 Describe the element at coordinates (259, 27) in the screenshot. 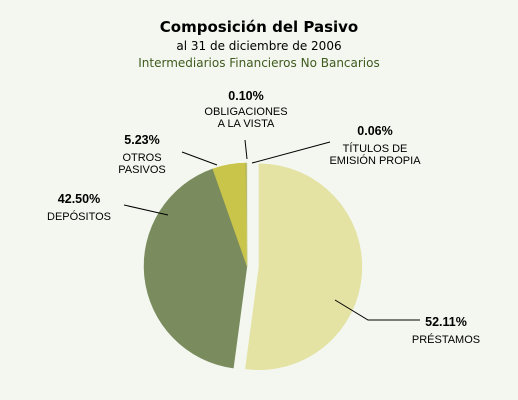

I see `chart-title: Composición del Pasivo` at that location.